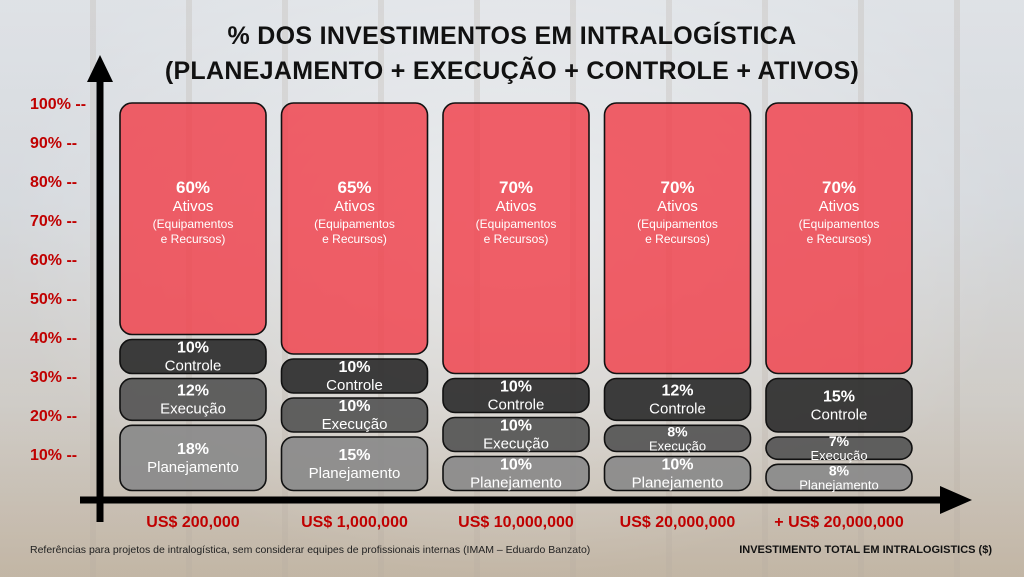  I want to click on x-tick-label: US$ 10,000,000, so click(516, 522).